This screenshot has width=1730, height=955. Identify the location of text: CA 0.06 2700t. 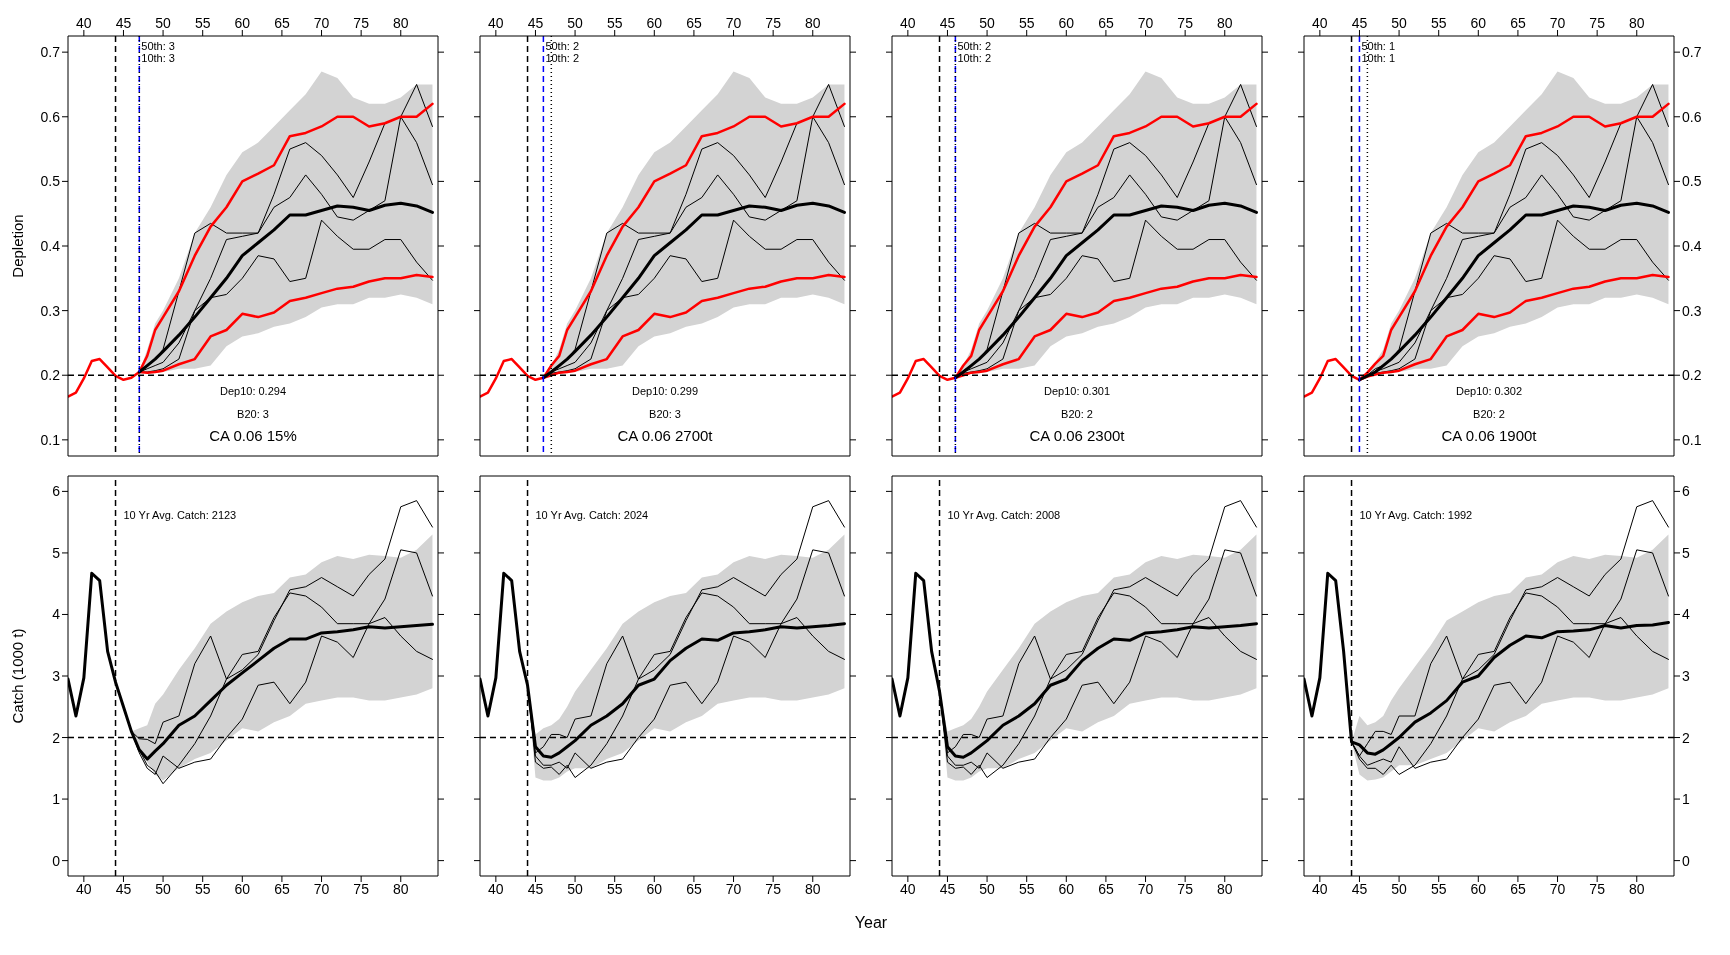
(665, 436).